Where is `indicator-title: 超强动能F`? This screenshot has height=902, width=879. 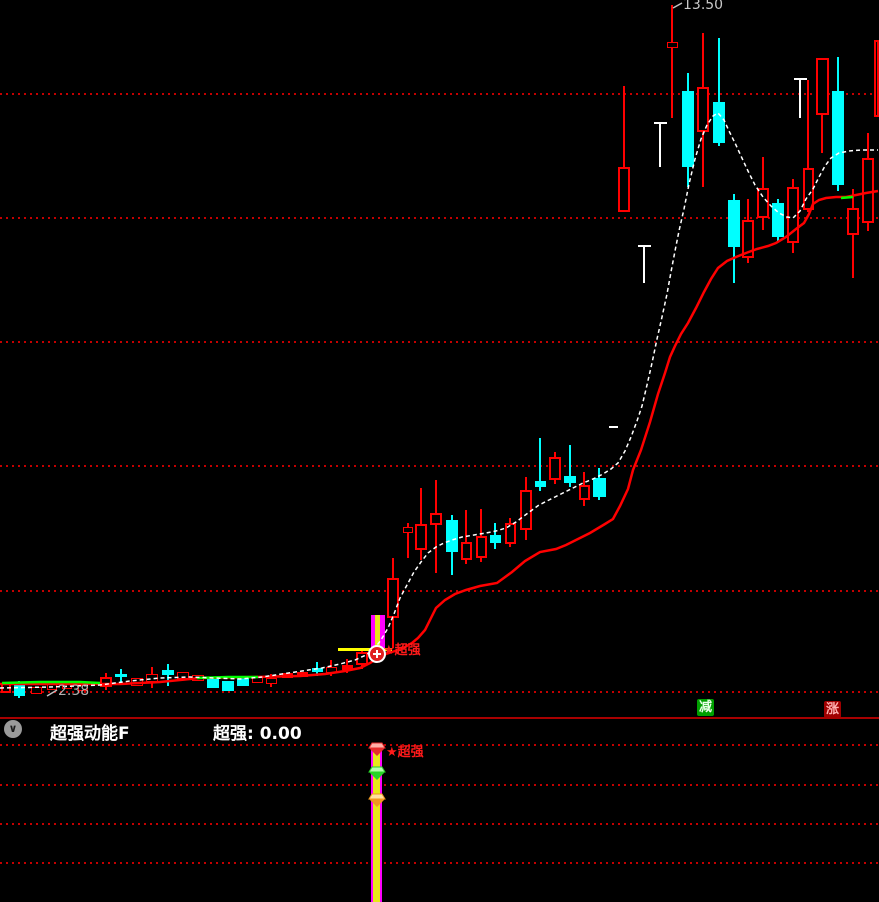
indicator-title: 超强动能F is located at coordinates (90, 734).